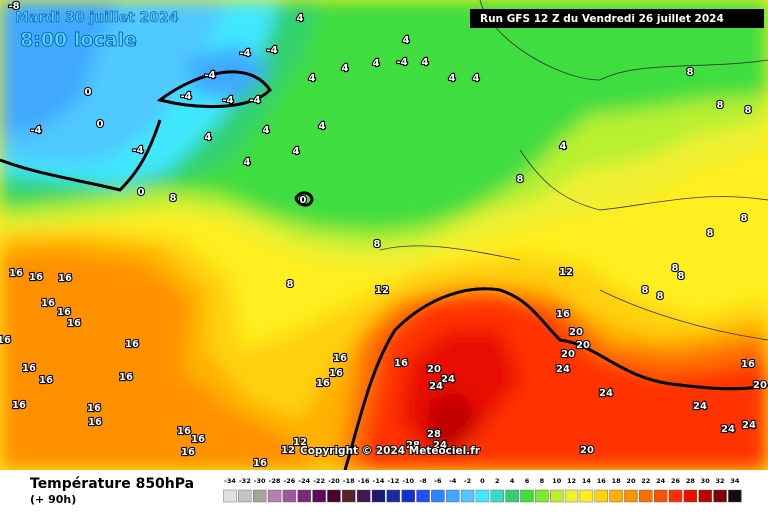 This screenshot has width=768, height=516. Describe the element at coordinates (720, 481) in the screenshot. I see `legend-tick-label: 32` at that location.